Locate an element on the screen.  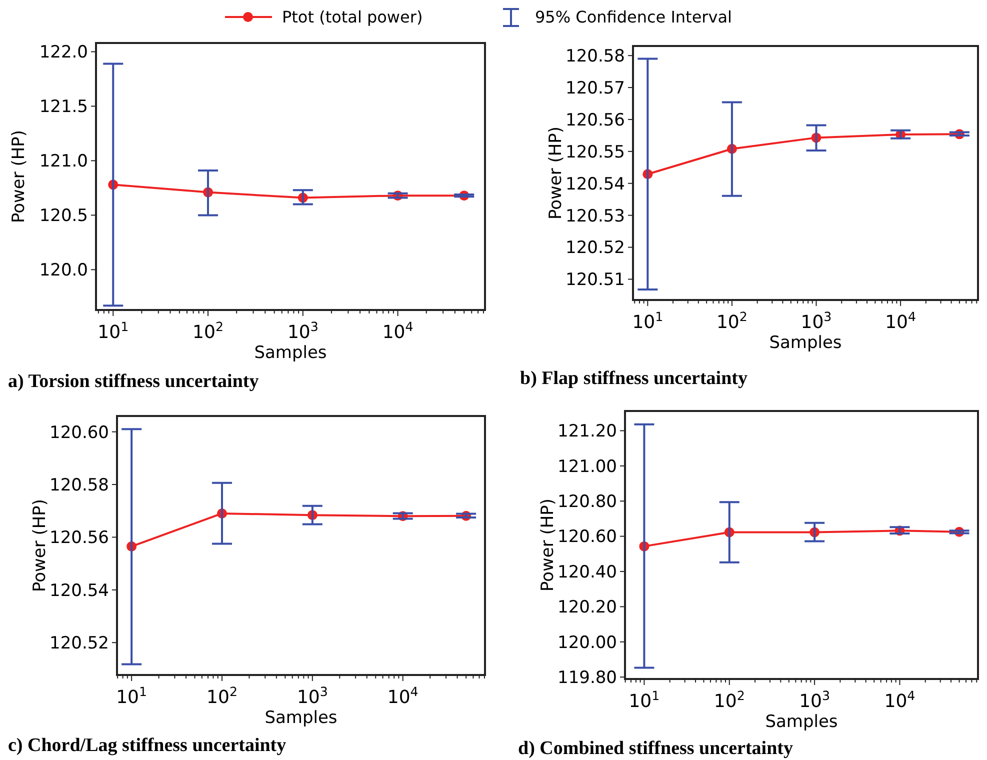
y-tick-label: 119.80 is located at coordinates (587, 678).